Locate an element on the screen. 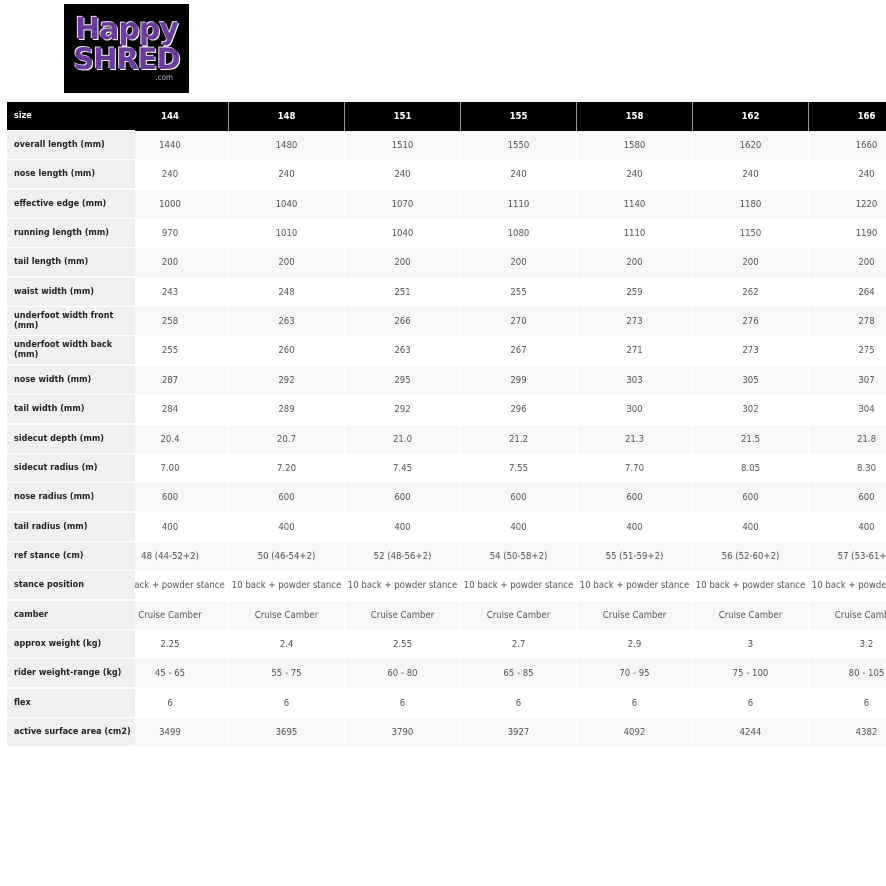 This screenshot has width=886, height=886. header-size-cell: 166 is located at coordinates (847, 116).